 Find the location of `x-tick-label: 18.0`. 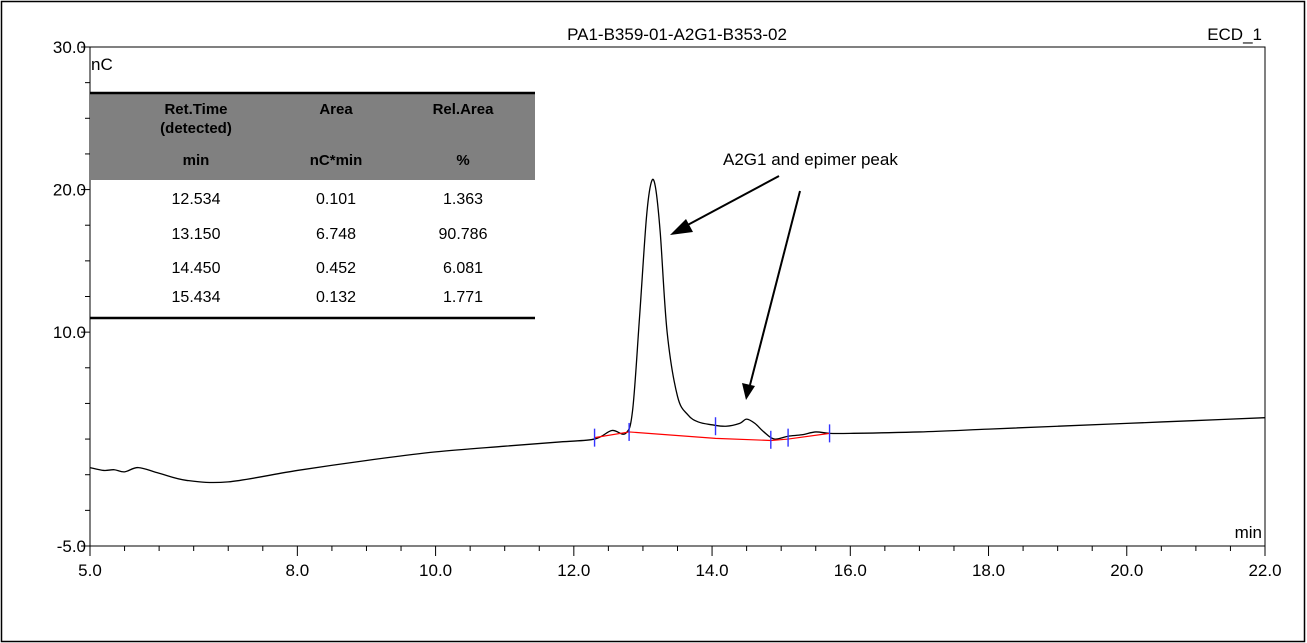

x-tick-label: 18.0 is located at coordinates (988, 570).